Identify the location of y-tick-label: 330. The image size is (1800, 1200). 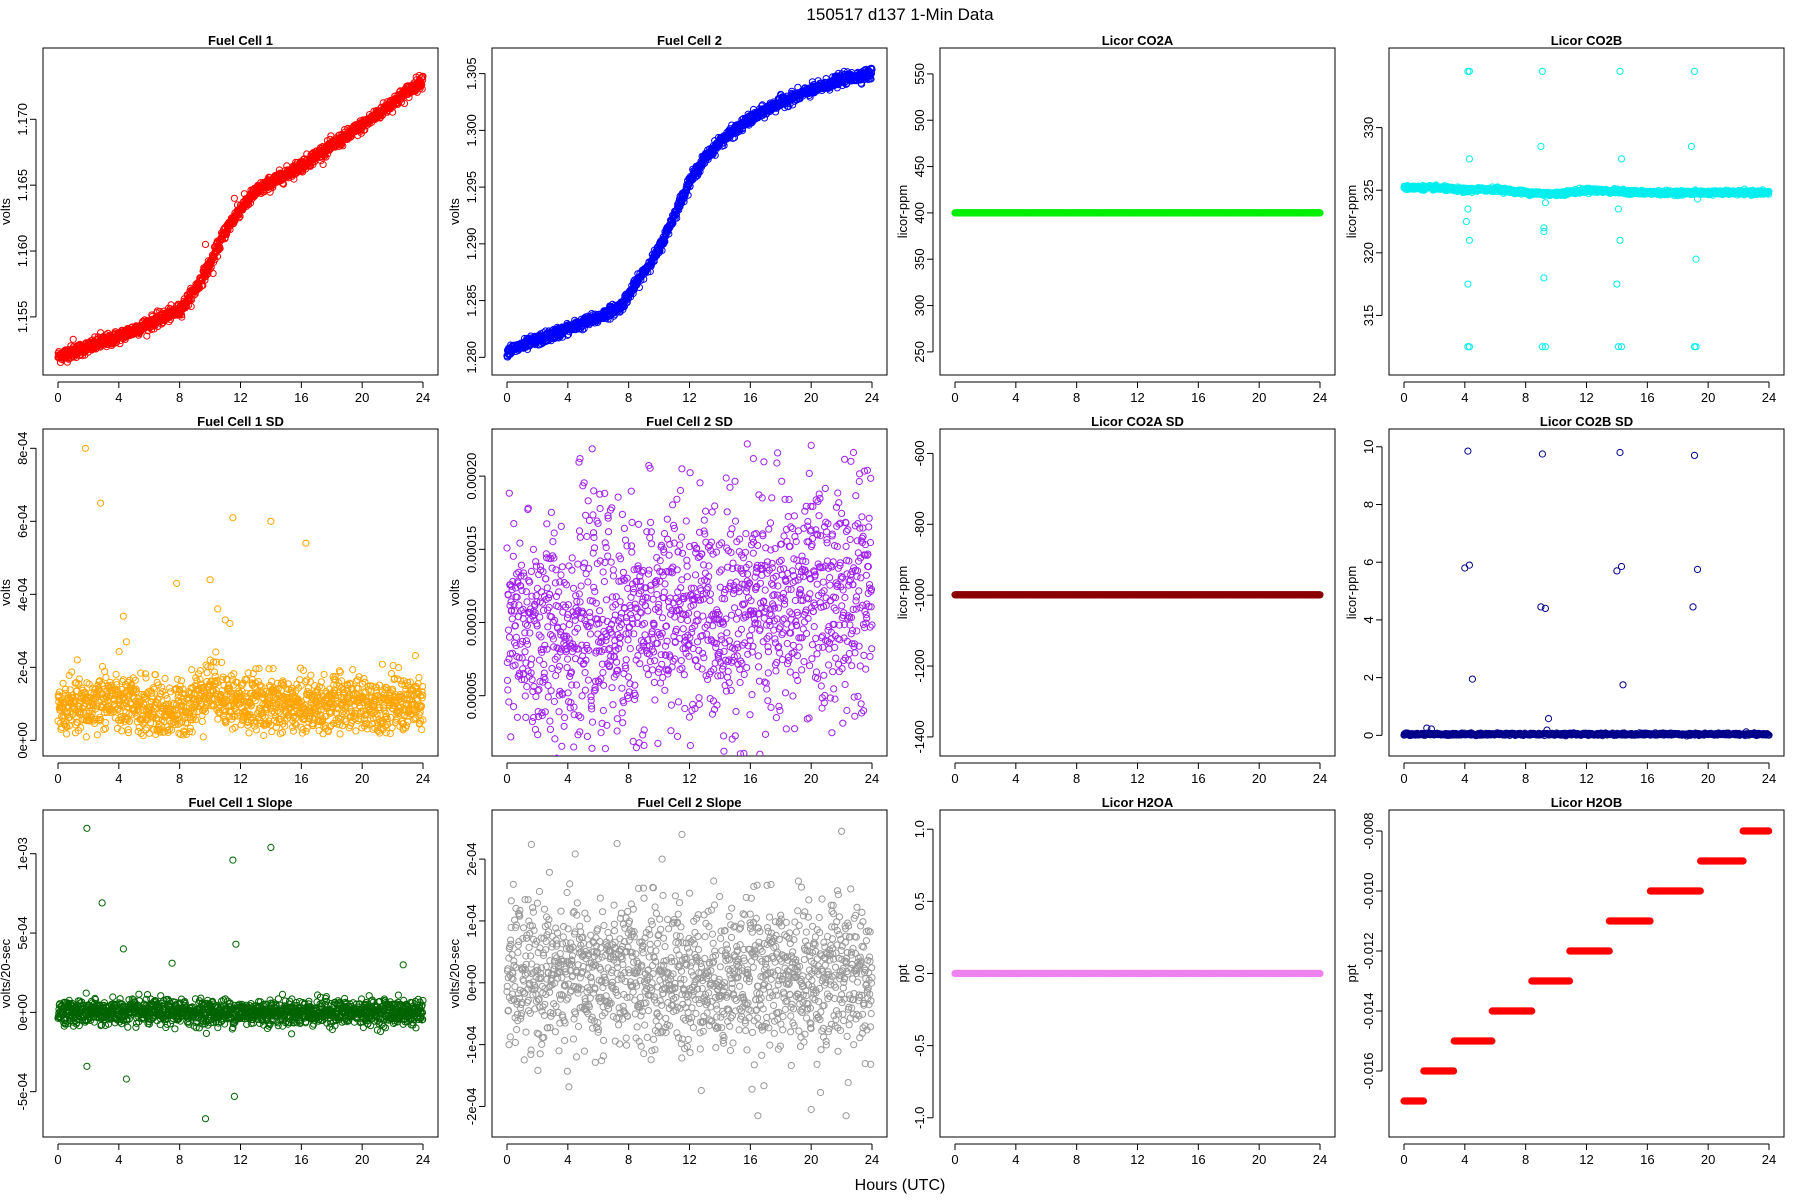
(1368, 128).